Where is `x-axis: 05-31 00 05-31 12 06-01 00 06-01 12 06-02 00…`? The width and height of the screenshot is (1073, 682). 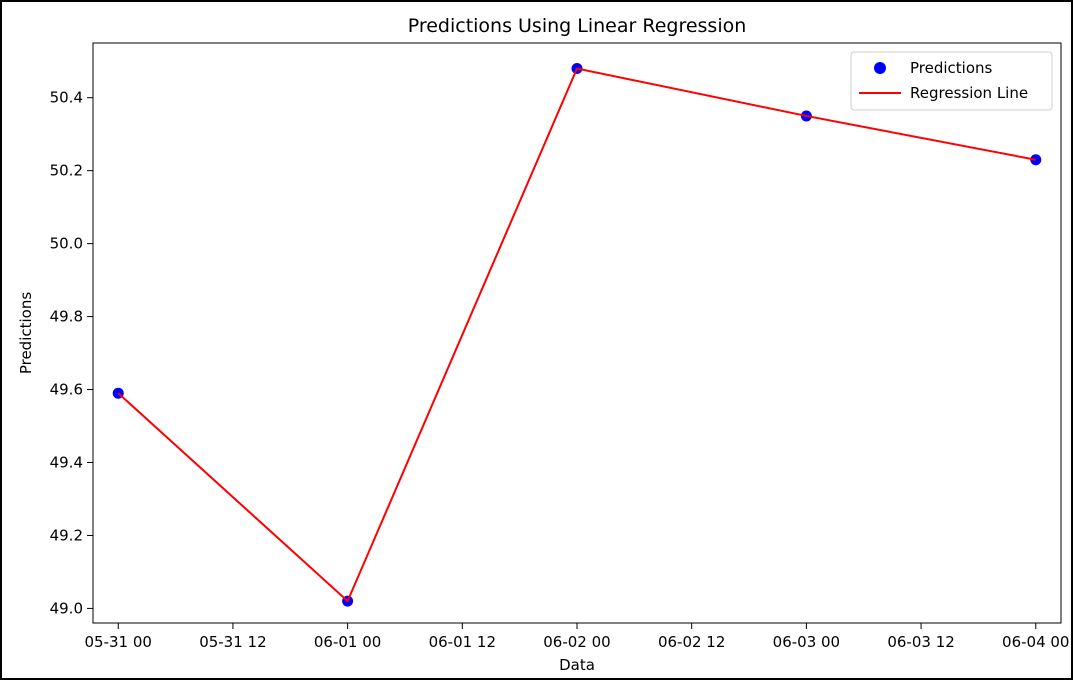
x-axis: 05-31 00 05-31 12 06-01 00 06-01 12 06-02 00… is located at coordinates (577, 637).